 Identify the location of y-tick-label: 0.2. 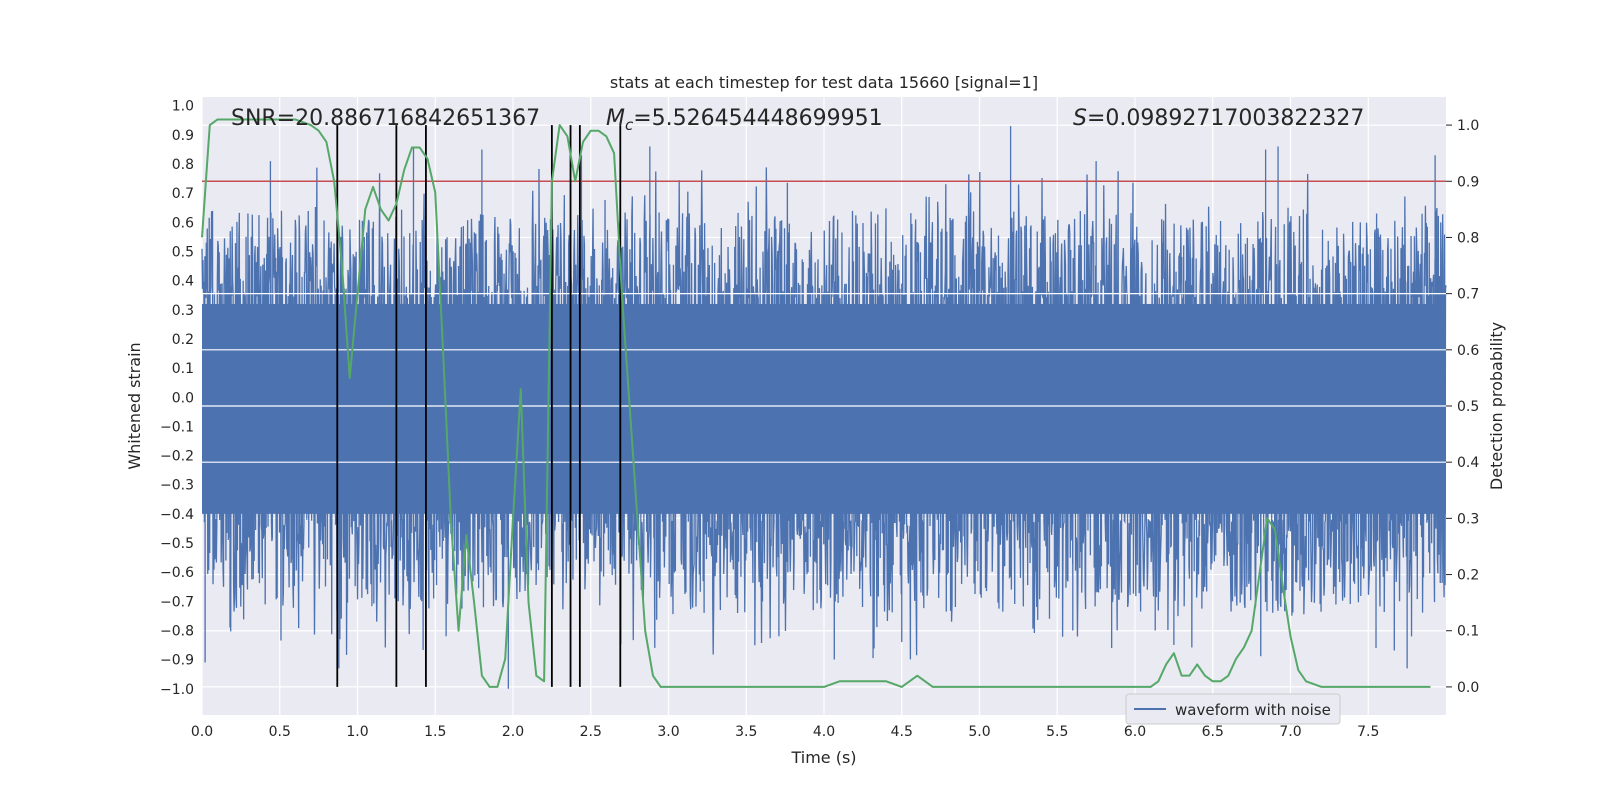
(183, 340).